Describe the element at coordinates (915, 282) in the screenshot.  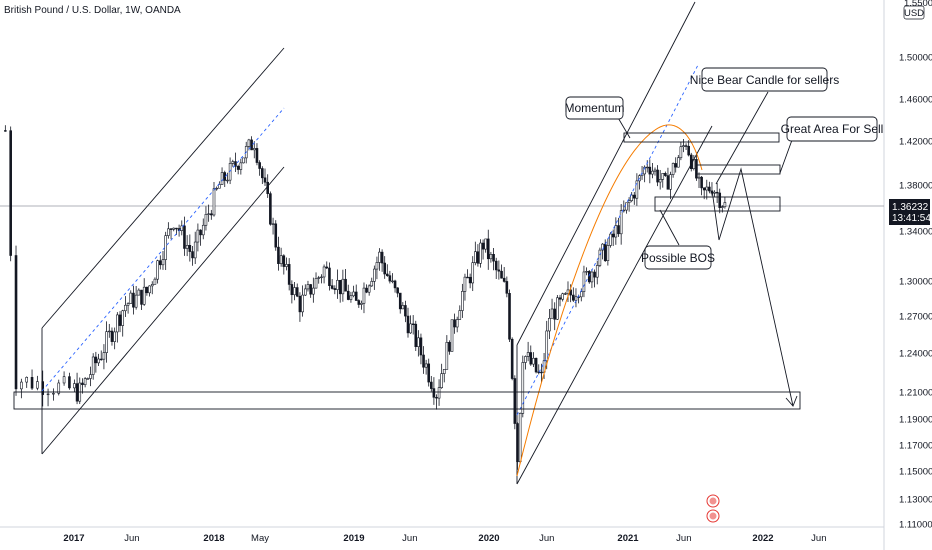
I see `price-tick-label: 1.30000` at that location.